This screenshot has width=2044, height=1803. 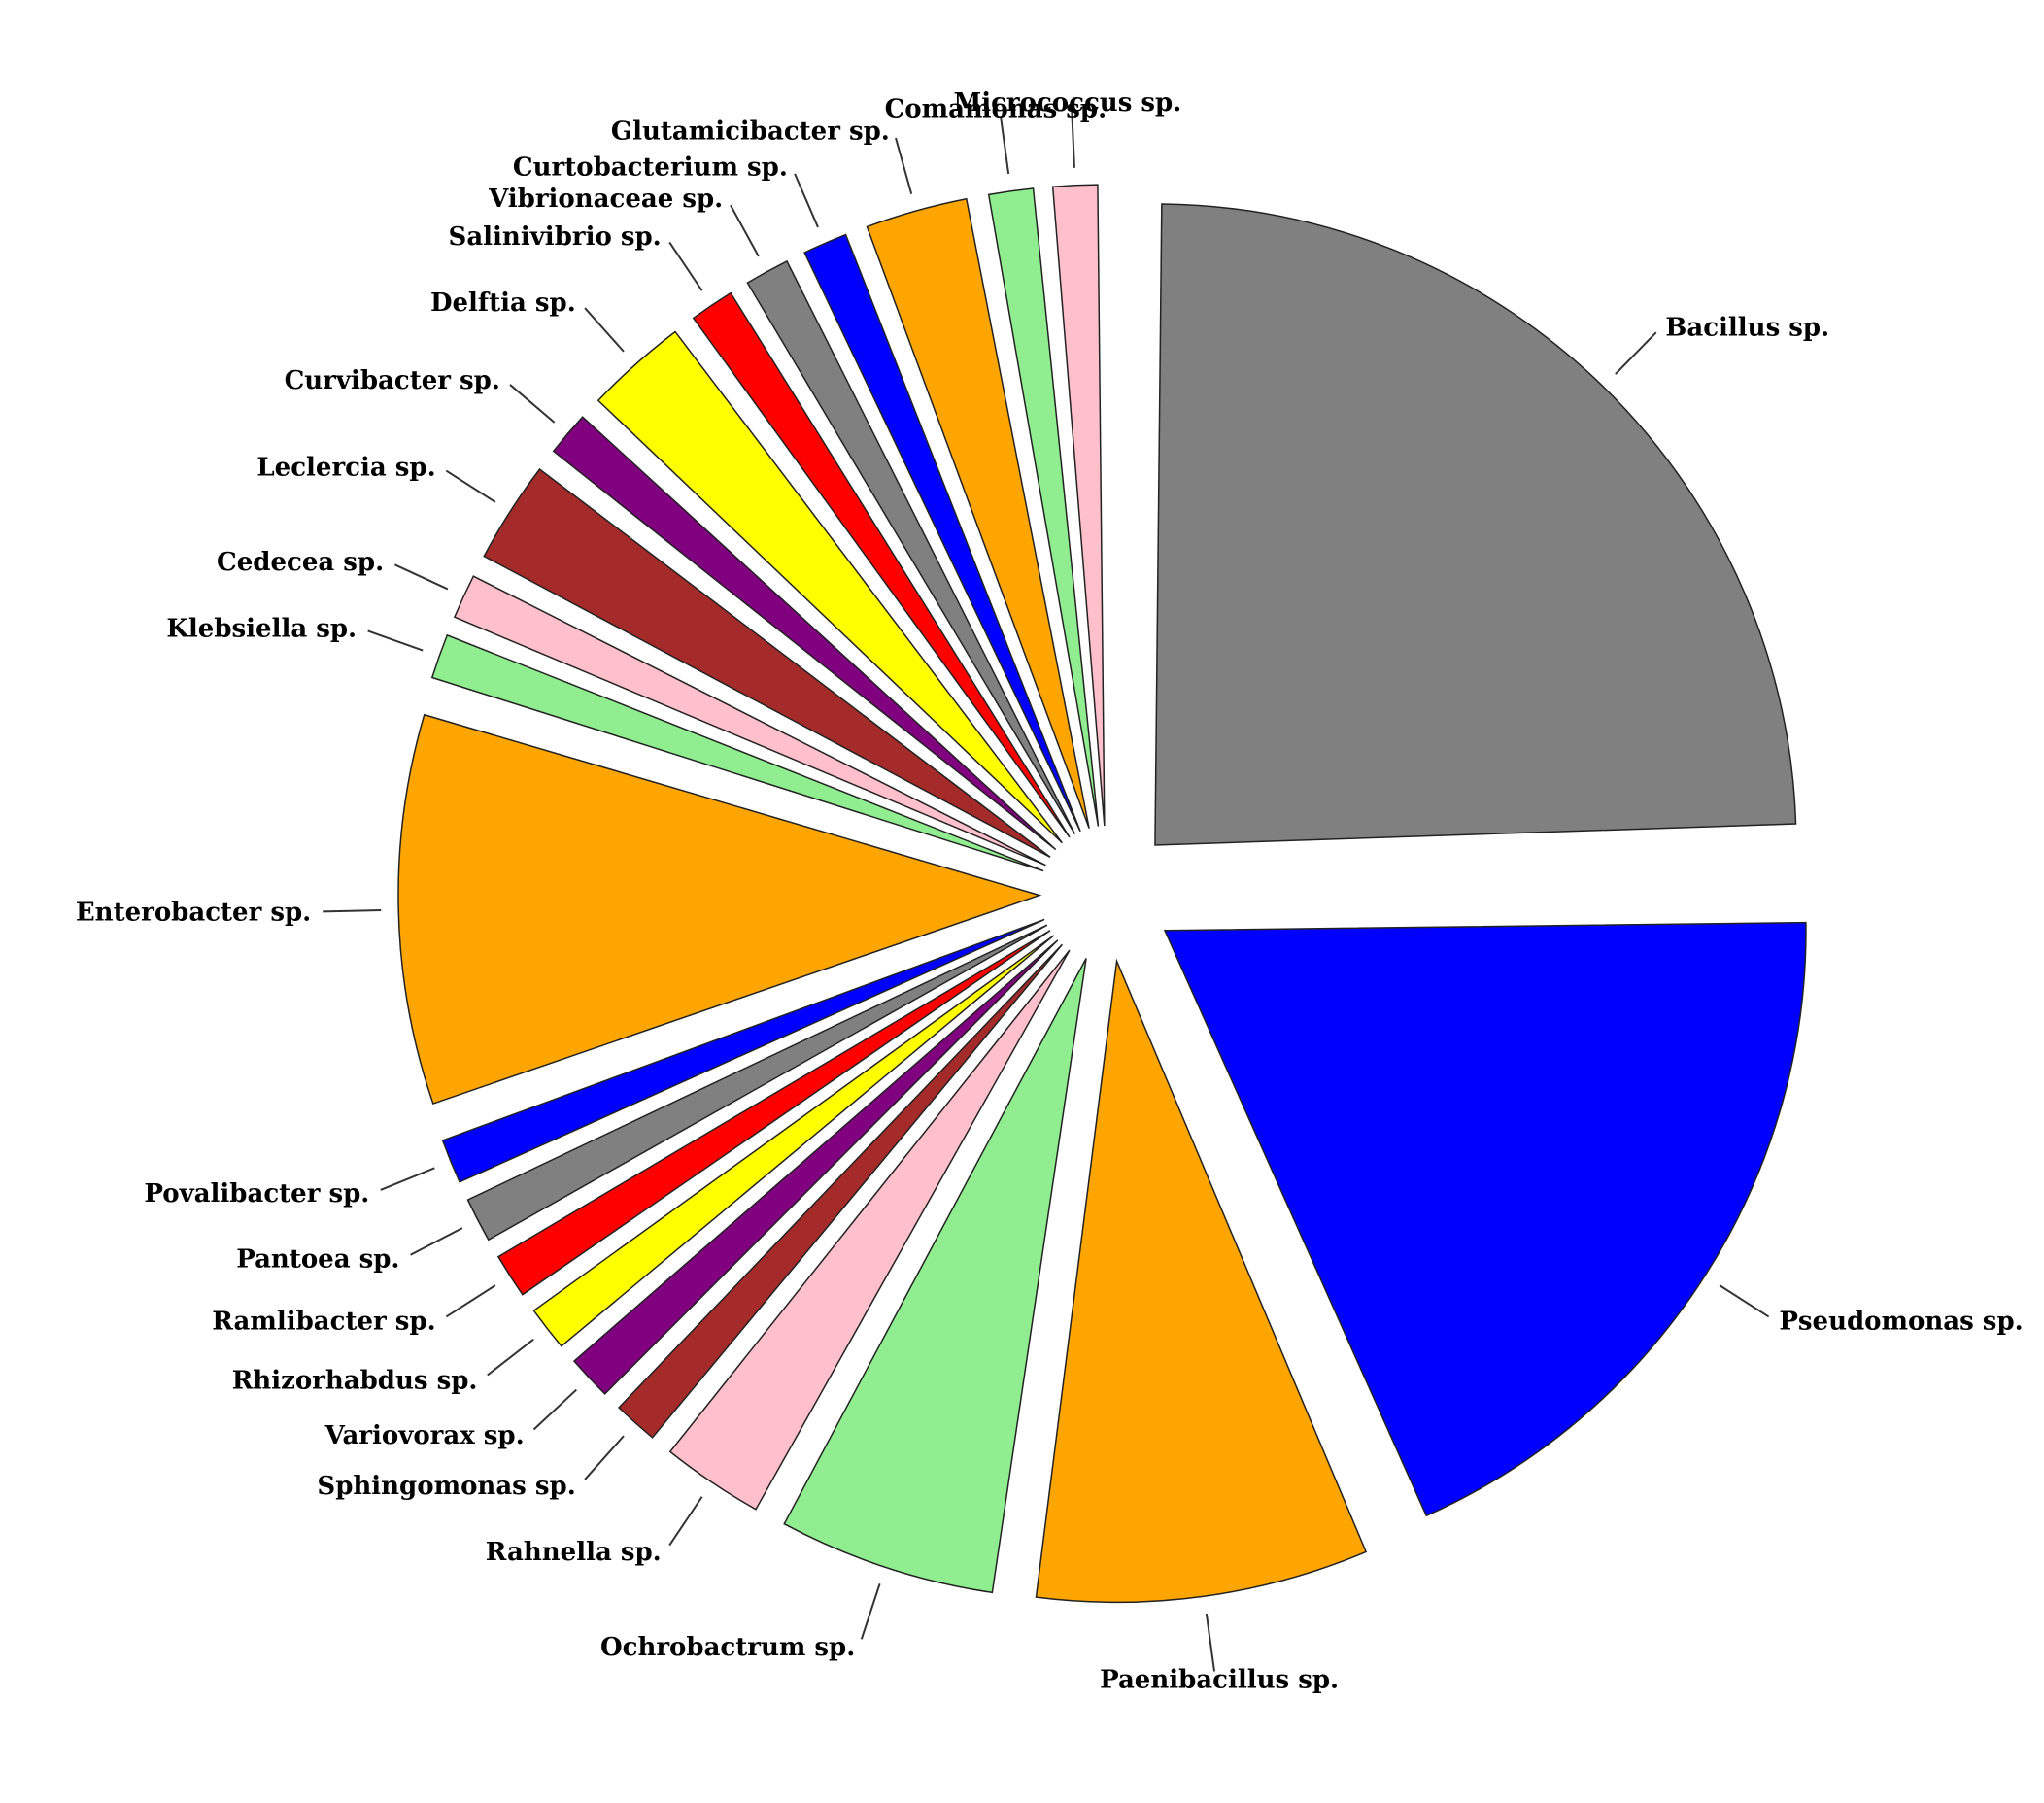 What do you see at coordinates (743, 1050) in the screenshot?
I see `pie-slice-povalibacter-sp` at bounding box center [743, 1050].